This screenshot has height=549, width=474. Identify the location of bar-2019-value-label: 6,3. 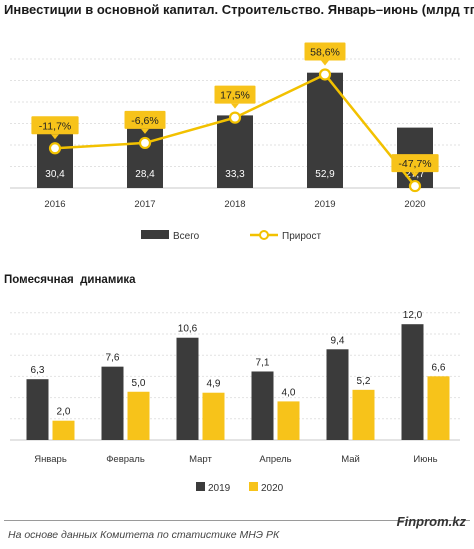
(38, 370).